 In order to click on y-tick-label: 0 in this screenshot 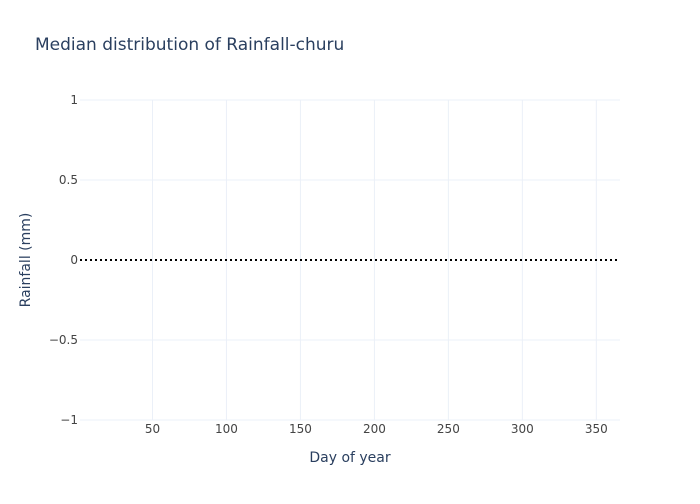, I will do `click(74, 260)`.